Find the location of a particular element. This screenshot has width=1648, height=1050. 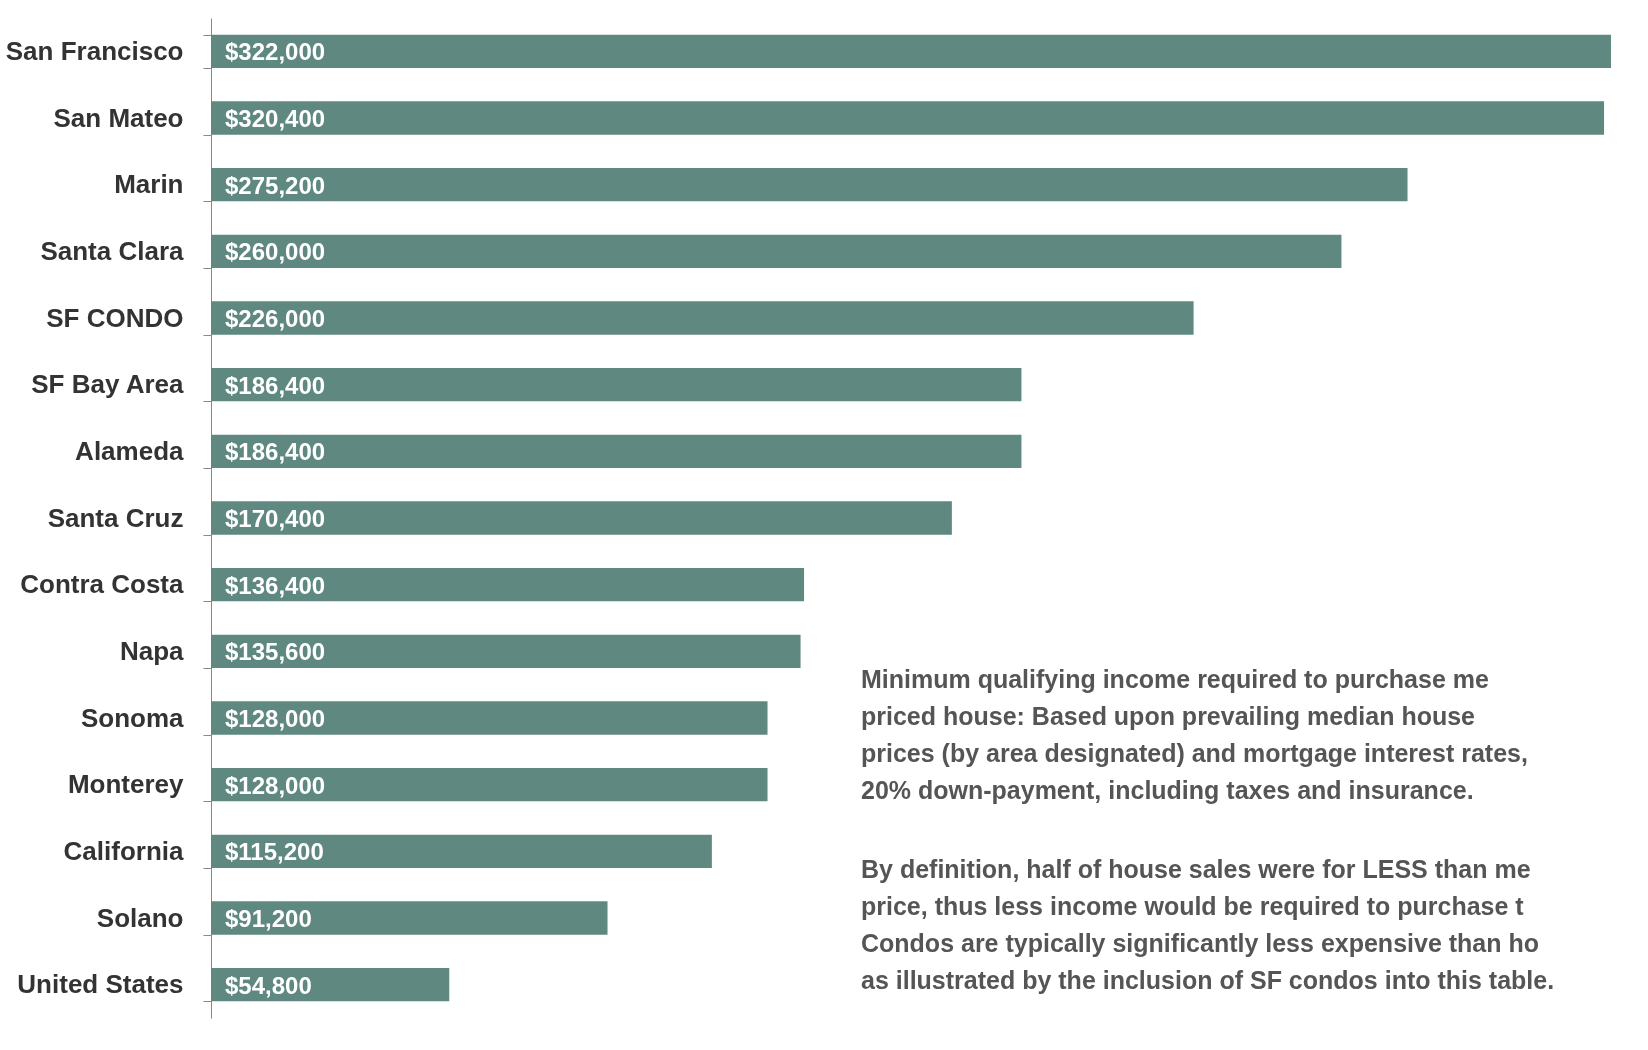

y-tick-label: Santa Cruz is located at coordinates (115, 517).